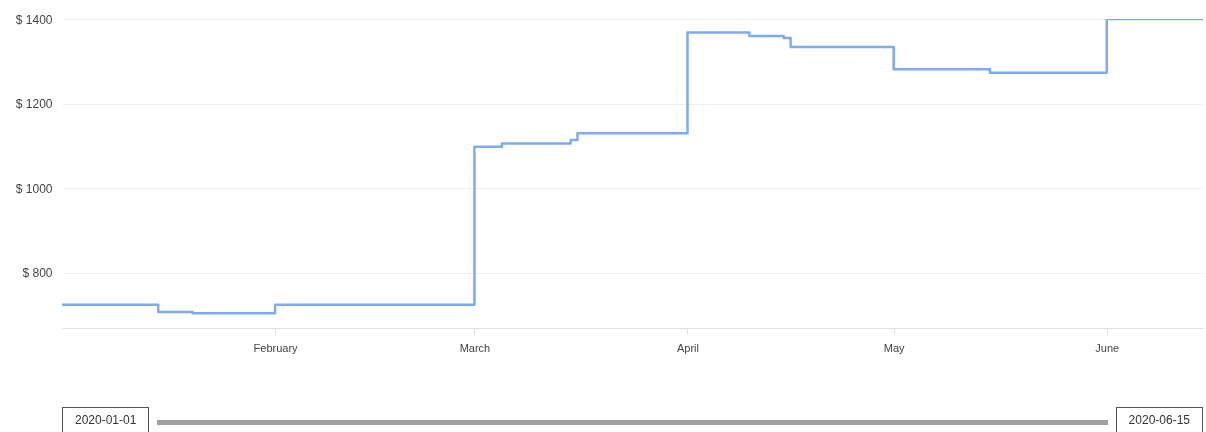  Describe the element at coordinates (687, 347) in the screenshot. I see `x-tick-label: April` at that location.